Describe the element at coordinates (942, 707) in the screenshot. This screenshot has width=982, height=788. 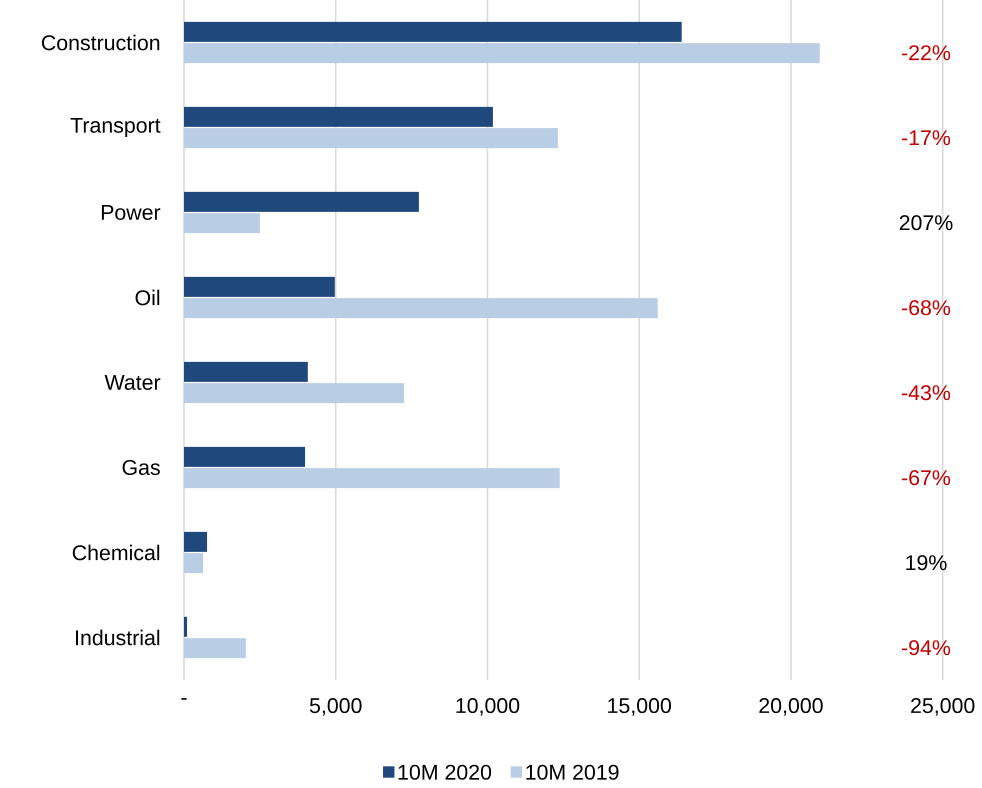
I see `x-tick-label: 25,000` at that location.